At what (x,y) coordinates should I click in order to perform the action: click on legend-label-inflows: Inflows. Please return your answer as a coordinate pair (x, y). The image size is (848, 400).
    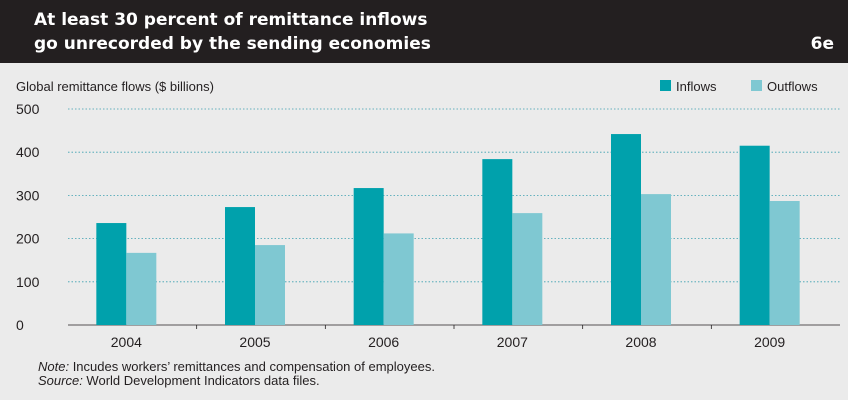
    Looking at the image, I should click on (696, 86).